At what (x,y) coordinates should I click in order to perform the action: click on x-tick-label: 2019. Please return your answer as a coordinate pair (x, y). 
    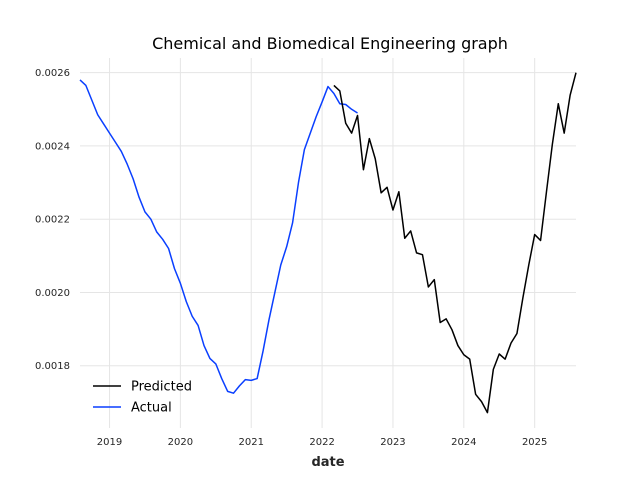
    Looking at the image, I should click on (109, 442).